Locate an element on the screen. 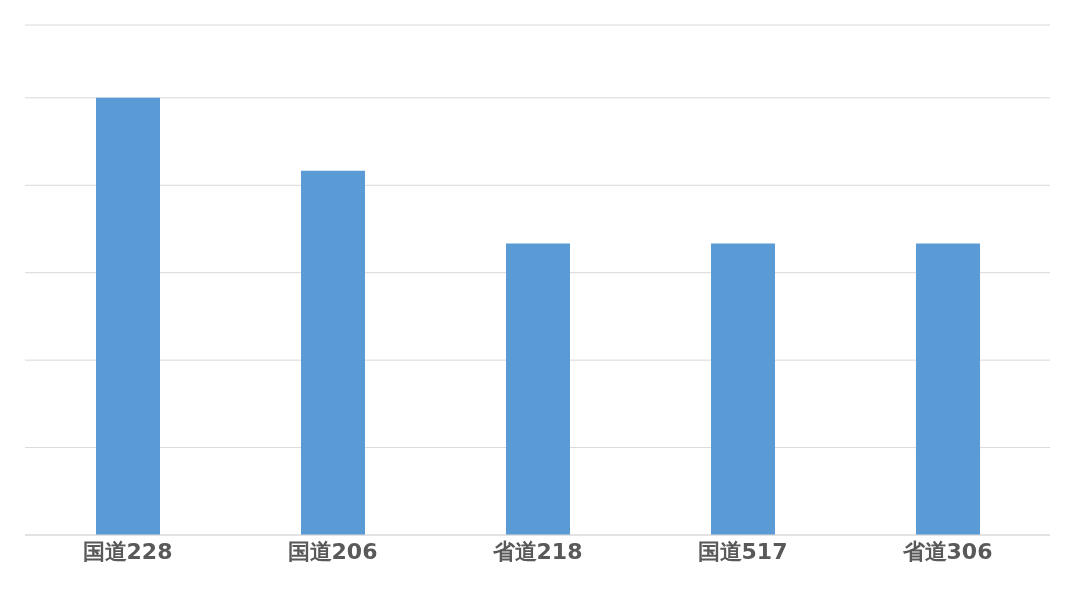 The image size is (1080, 607). x-tick-label: 国道517 is located at coordinates (742, 551).